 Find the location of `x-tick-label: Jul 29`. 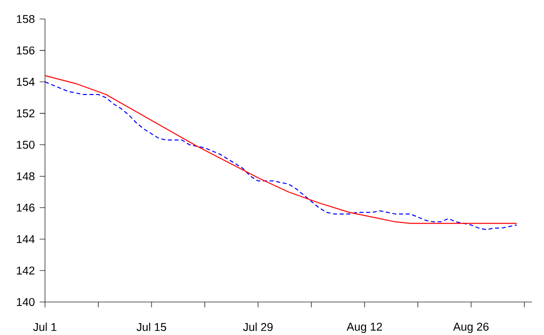

x-tick-label: Jul 29 is located at coordinates (258, 327).